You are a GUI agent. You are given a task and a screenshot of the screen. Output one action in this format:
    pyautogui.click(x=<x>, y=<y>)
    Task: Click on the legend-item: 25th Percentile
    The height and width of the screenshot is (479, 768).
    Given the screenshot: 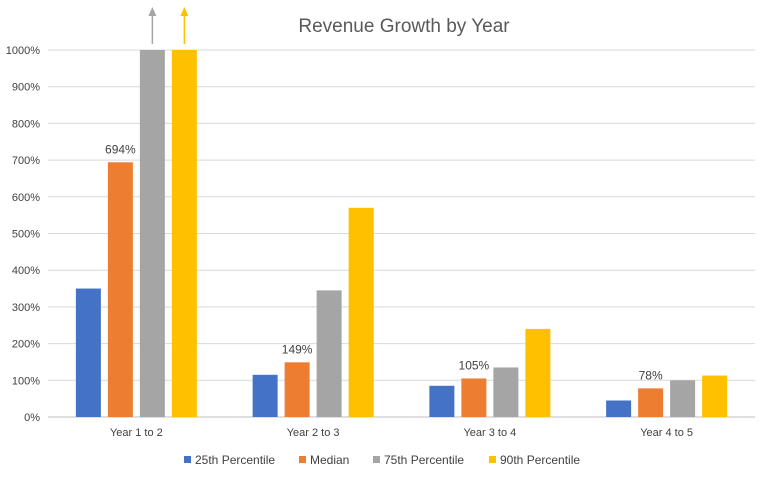 What is the action you would take?
    pyautogui.click(x=229, y=460)
    